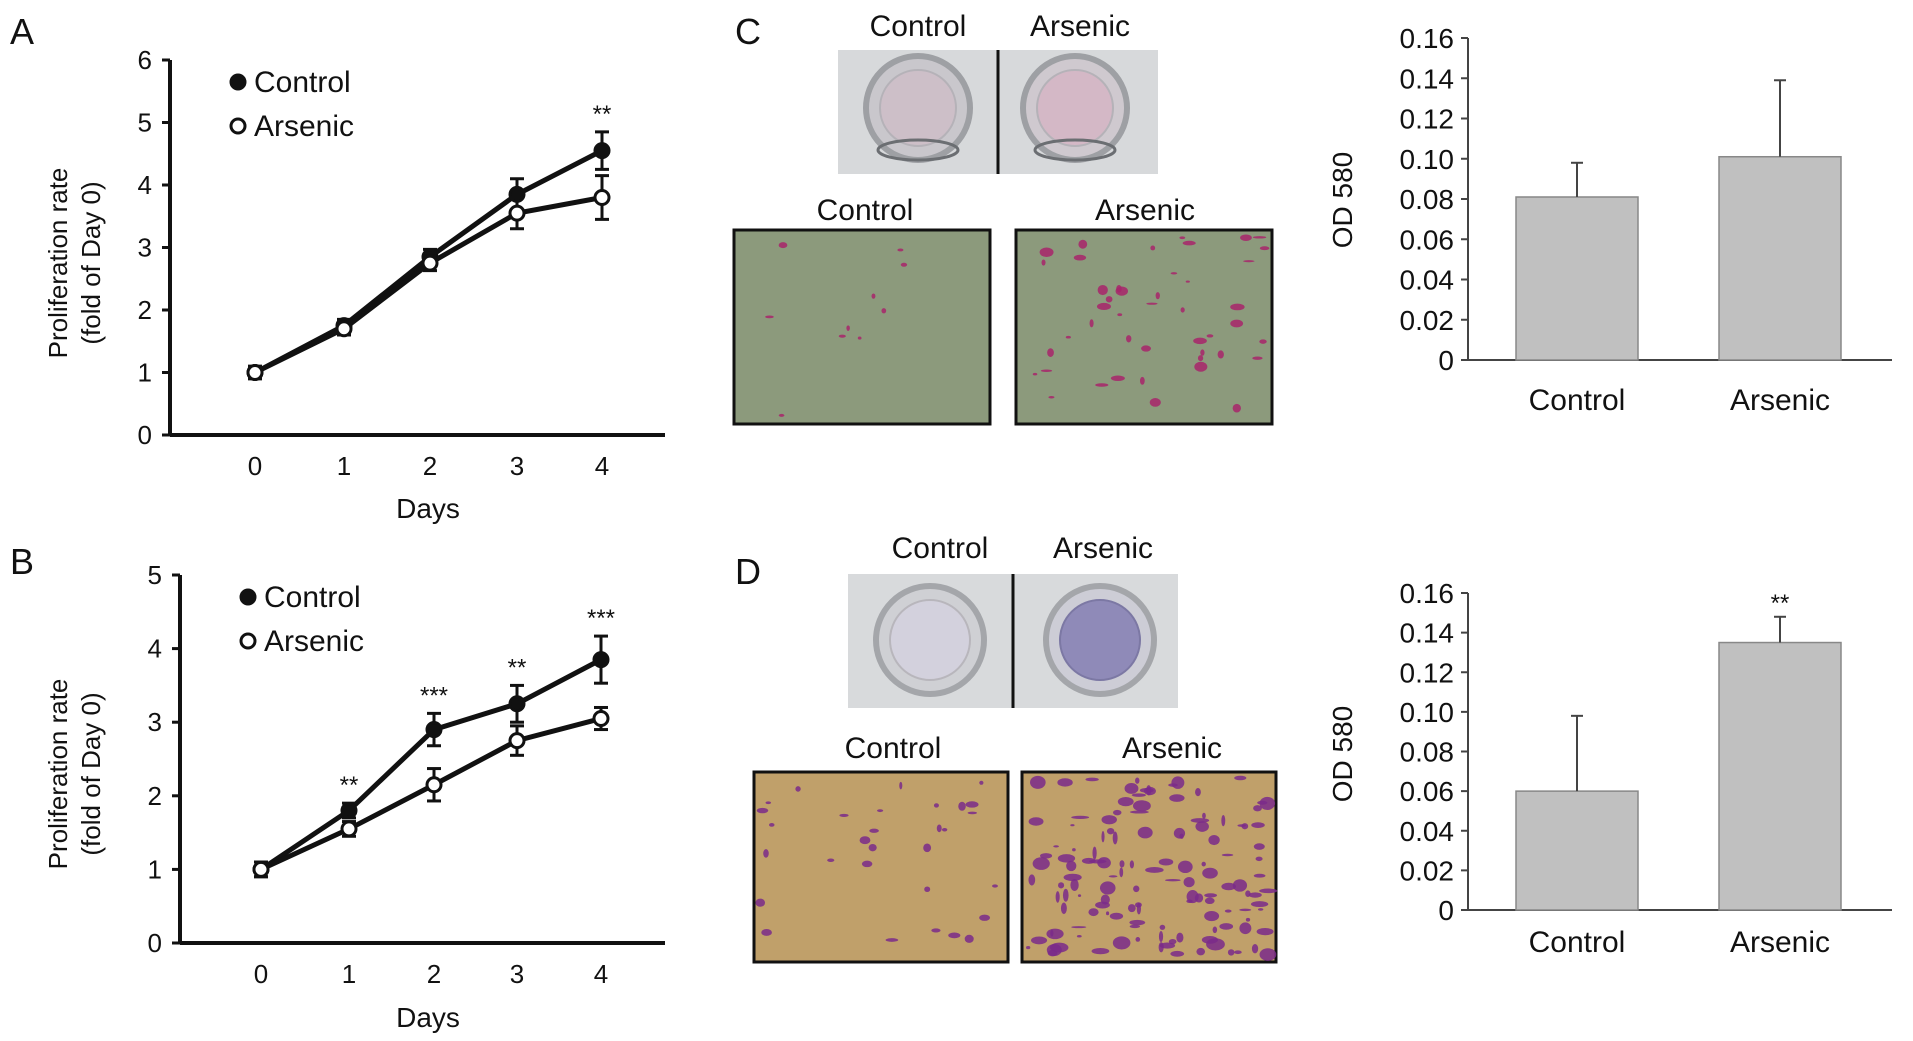  What do you see at coordinates (1427, 712) in the screenshot?
I see `y-tick-label: 0.10` at bounding box center [1427, 712].